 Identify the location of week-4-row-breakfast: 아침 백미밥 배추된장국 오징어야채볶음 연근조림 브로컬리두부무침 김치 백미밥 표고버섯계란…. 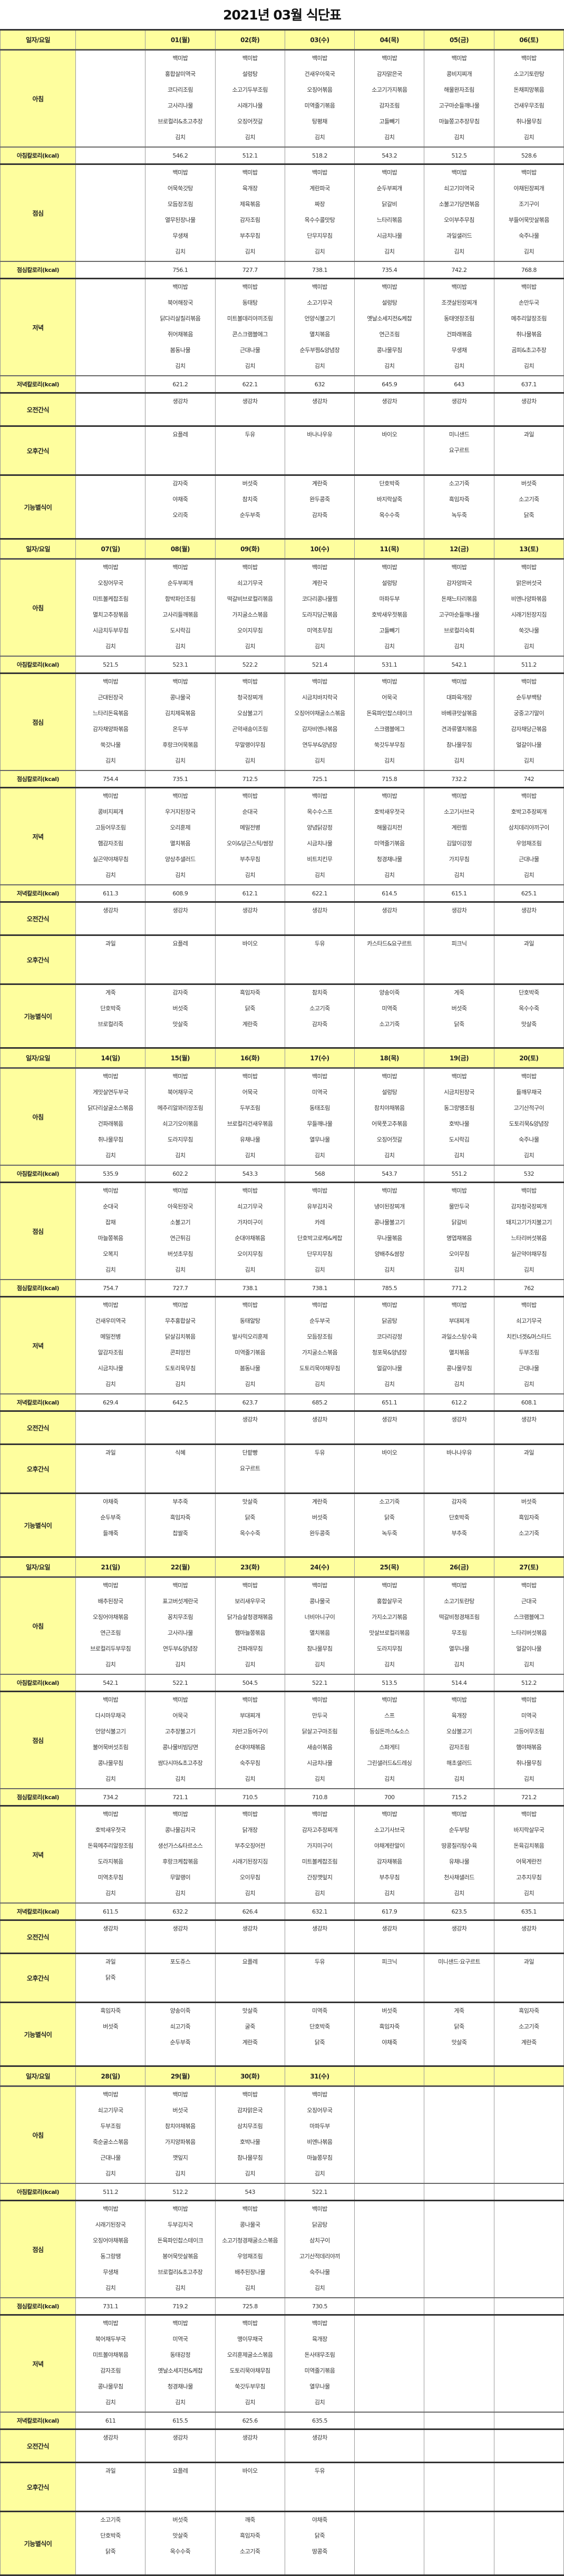
(282, 1625).